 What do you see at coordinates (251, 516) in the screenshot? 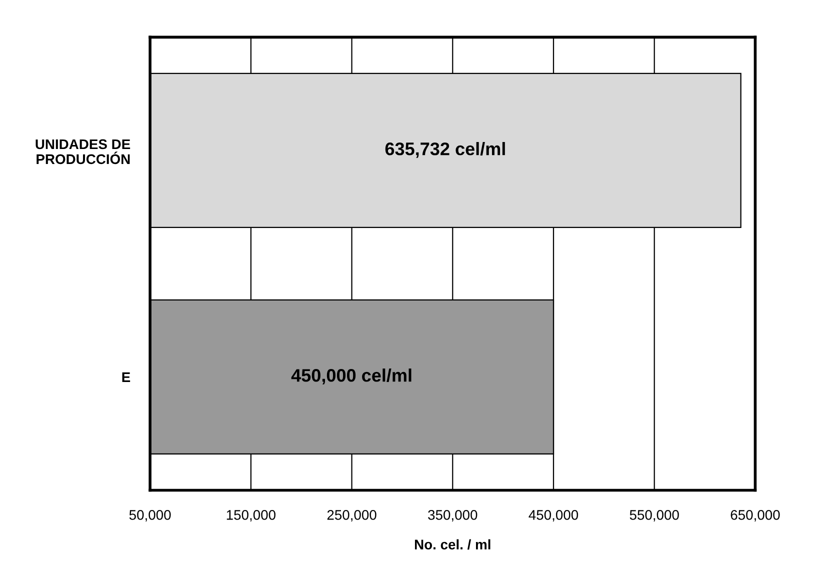
I see `x-tick-label: 150,000` at bounding box center [251, 516].